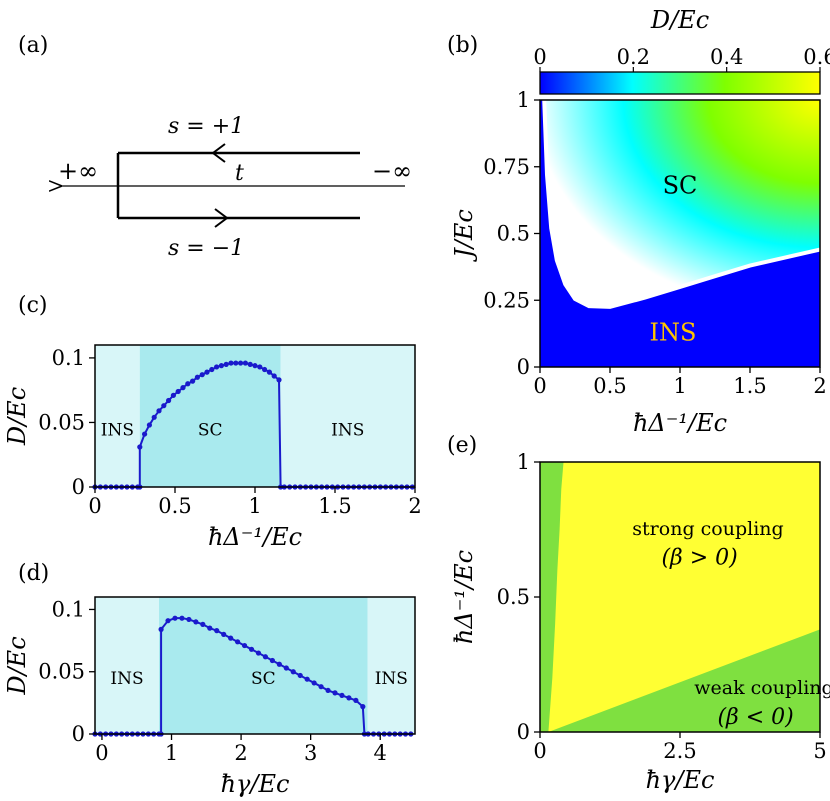 The width and height of the screenshot is (830, 801). What do you see at coordinates (78, 171) in the screenshot?
I see `plus-infinity-label: +∞` at bounding box center [78, 171].